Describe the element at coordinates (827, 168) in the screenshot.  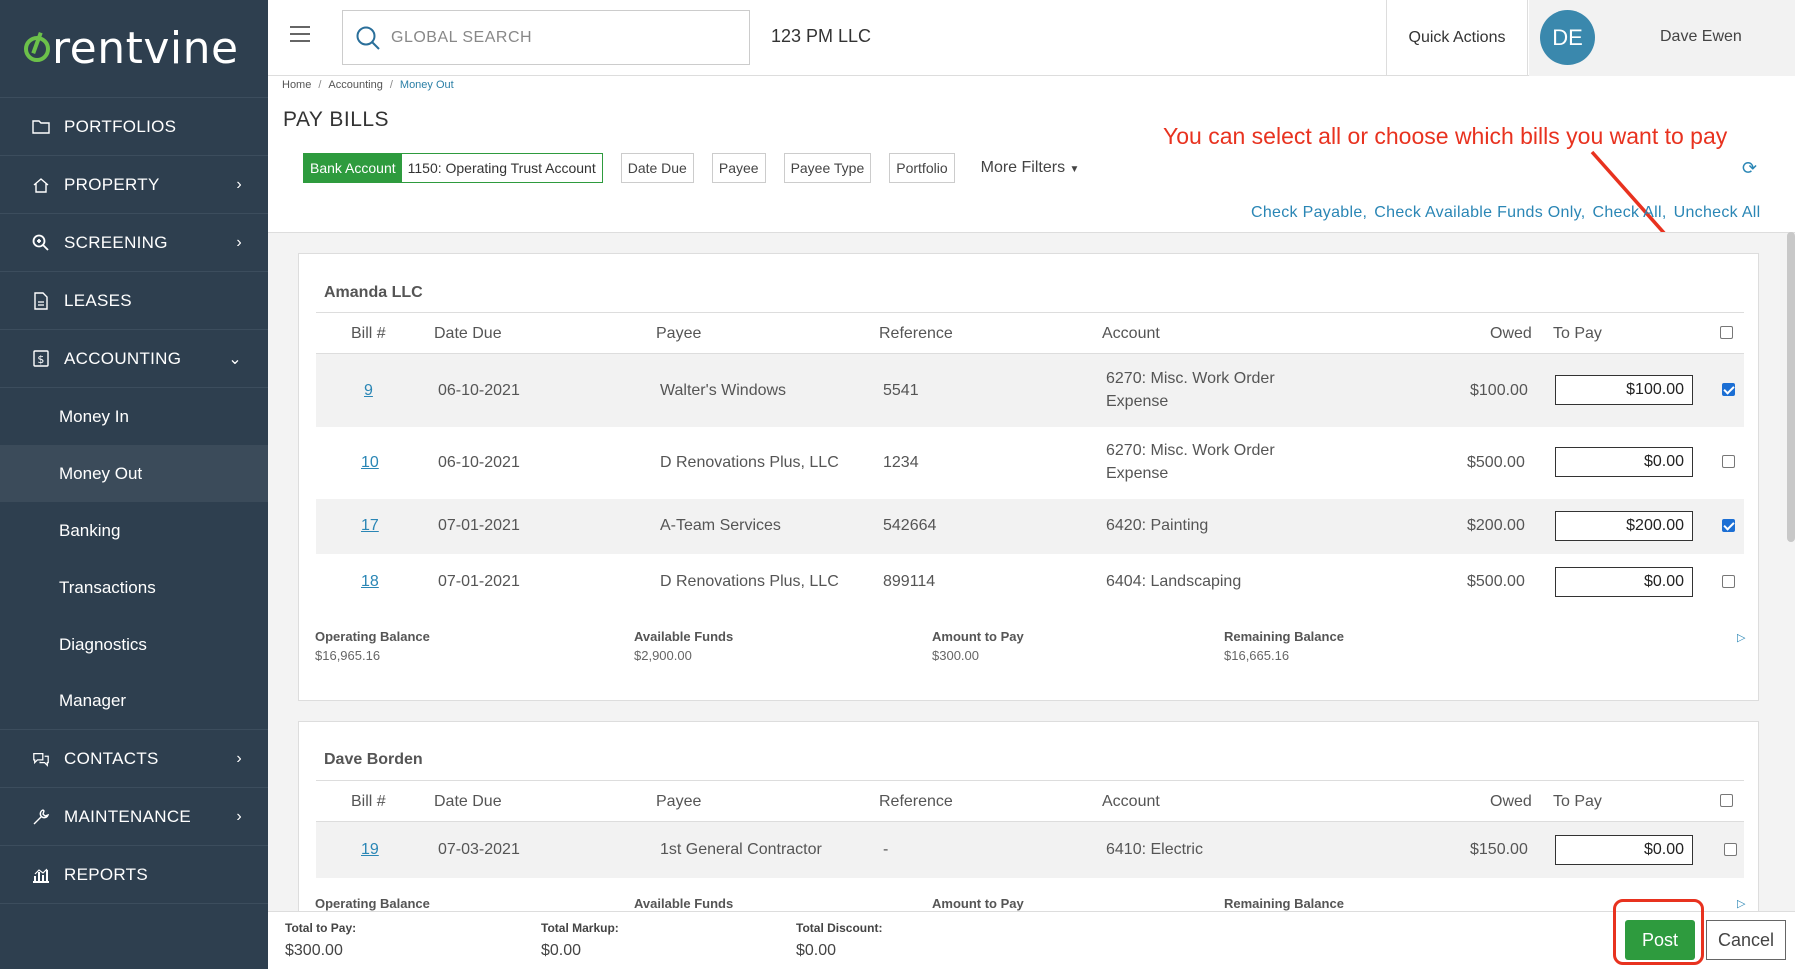
I see `payee-type-filter: Payee Type` at that location.